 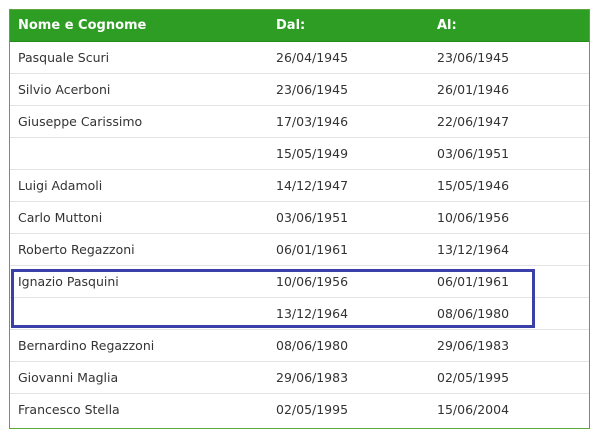 What do you see at coordinates (348, 281) in the screenshot?
I see `cell-from: 10/06/1956` at bounding box center [348, 281].